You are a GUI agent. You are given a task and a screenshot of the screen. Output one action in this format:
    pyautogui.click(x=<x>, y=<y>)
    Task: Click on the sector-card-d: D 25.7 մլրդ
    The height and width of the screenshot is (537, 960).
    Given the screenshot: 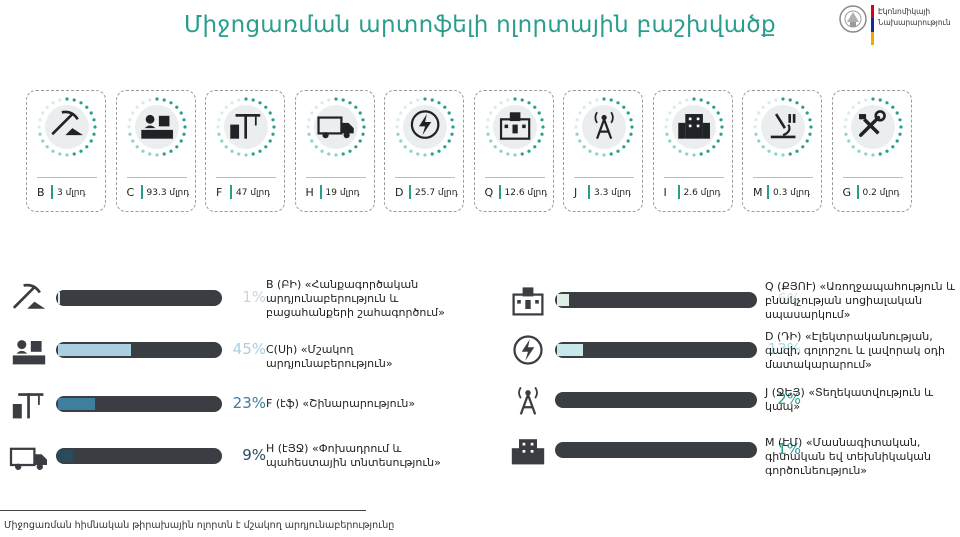 What is the action you would take?
    pyautogui.click(x=424, y=151)
    